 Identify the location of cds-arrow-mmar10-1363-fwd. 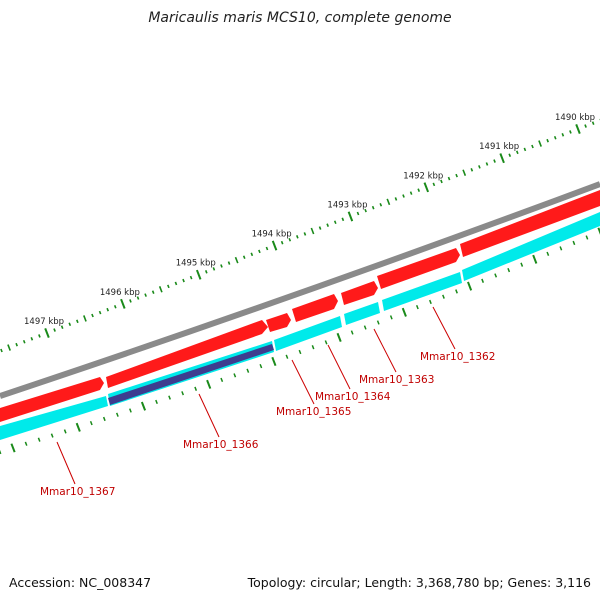
(359, 293).